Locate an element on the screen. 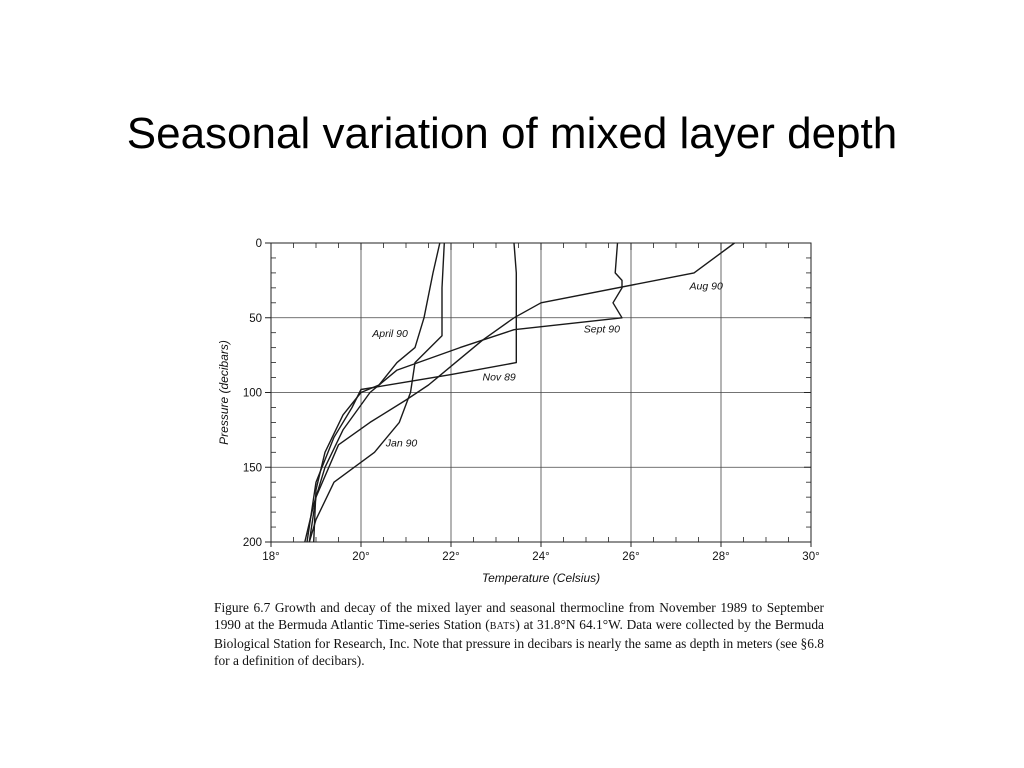 The image size is (1024, 768). series-label-nov-89: Nov 89 is located at coordinates (499, 378).